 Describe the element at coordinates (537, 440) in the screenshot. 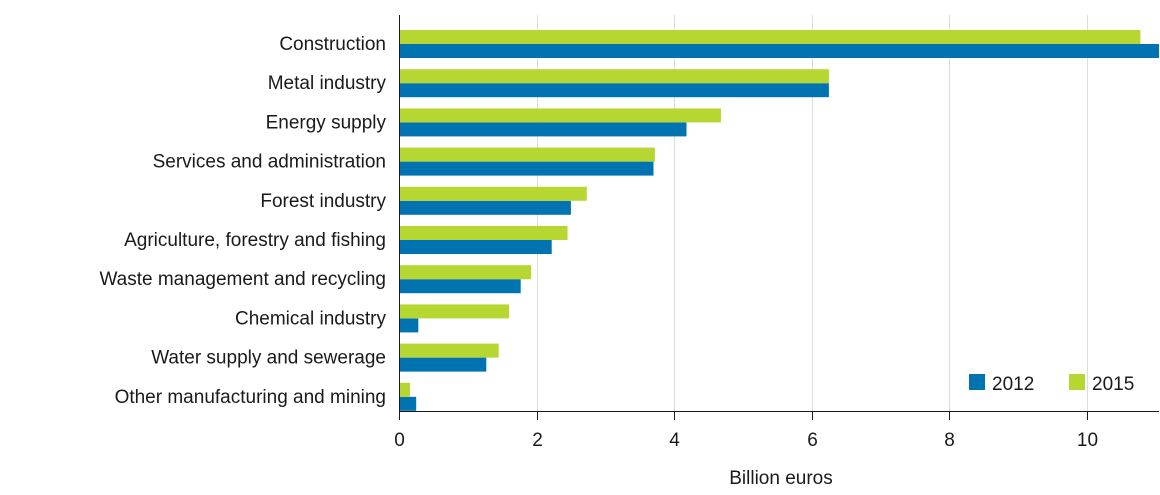

I see `tick-label: 2` at that location.